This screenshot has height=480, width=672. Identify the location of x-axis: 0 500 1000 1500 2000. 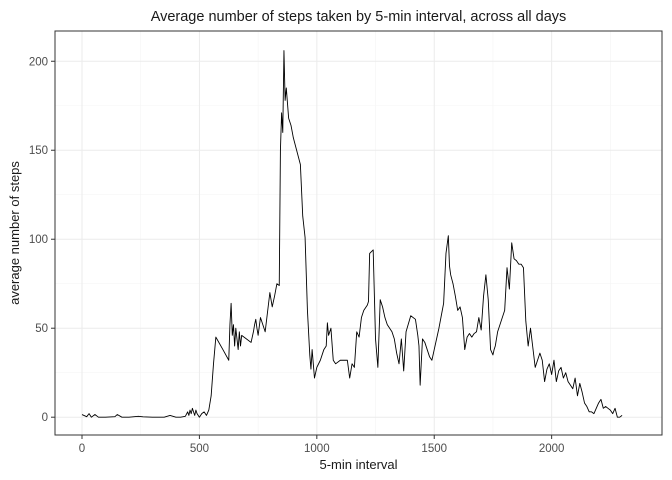
(322, 445).